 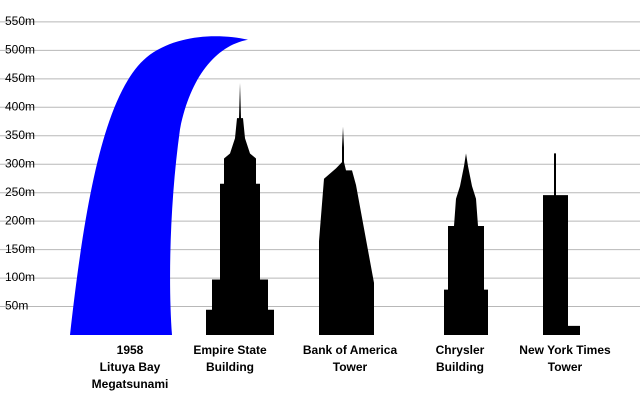 I want to click on category-label: Chrysler, so click(x=460, y=350).